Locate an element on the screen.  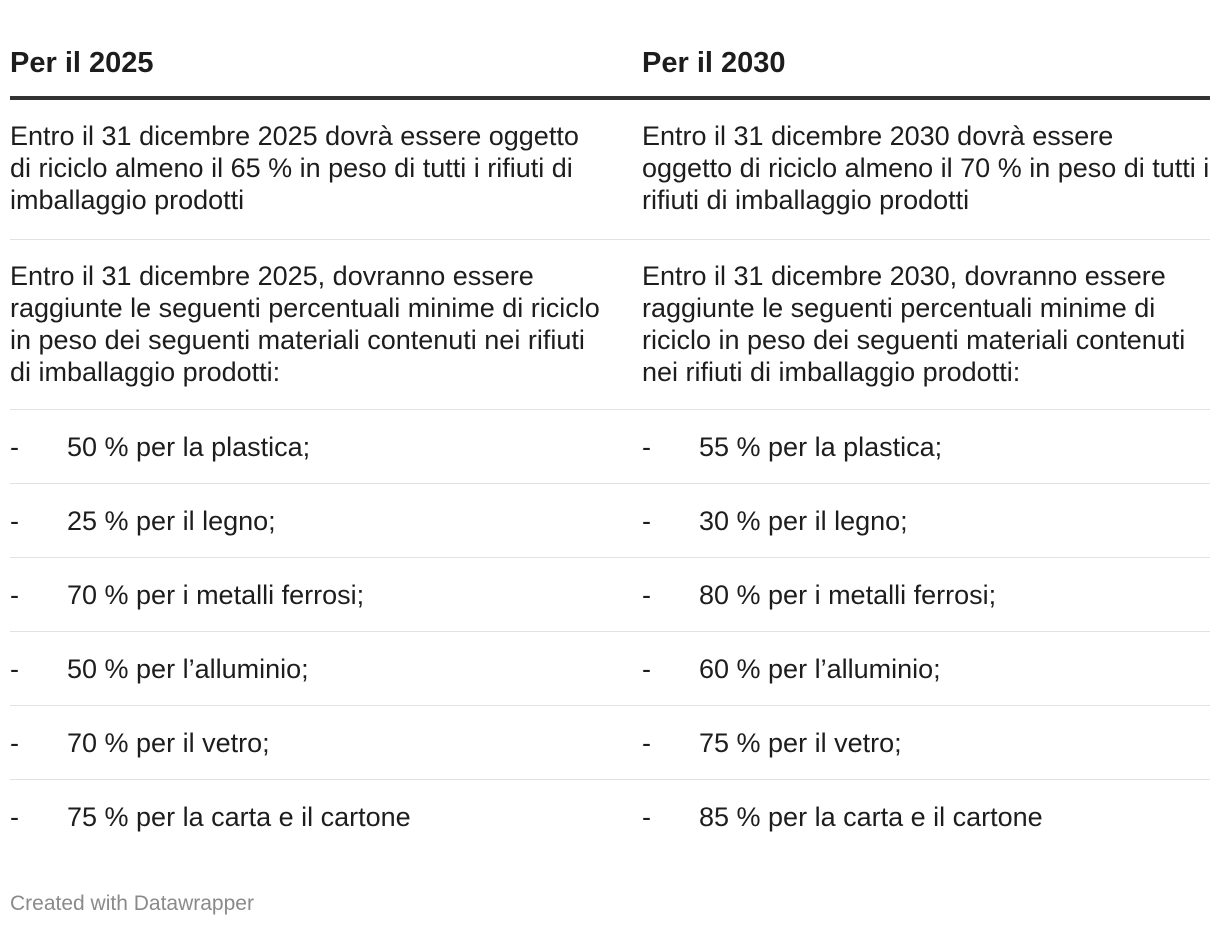
item-text: 30 % per il legno; is located at coordinates (803, 520).